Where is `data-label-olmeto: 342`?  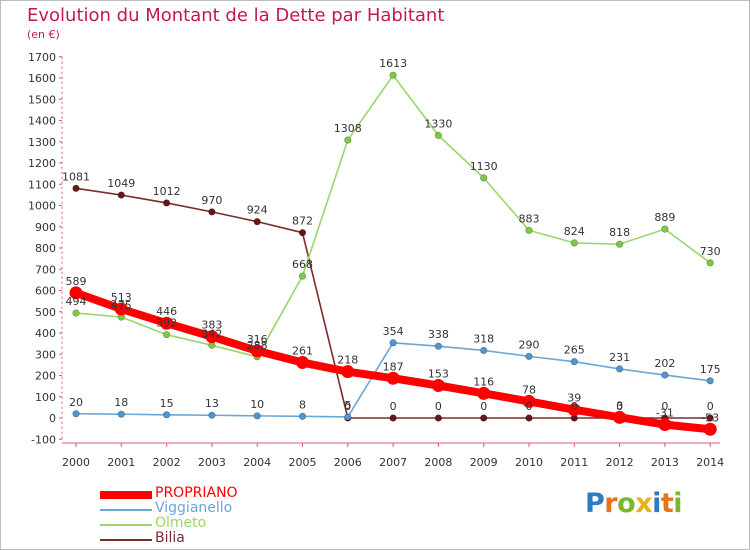
data-label-olmeto: 342 is located at coordinates (211, 333).